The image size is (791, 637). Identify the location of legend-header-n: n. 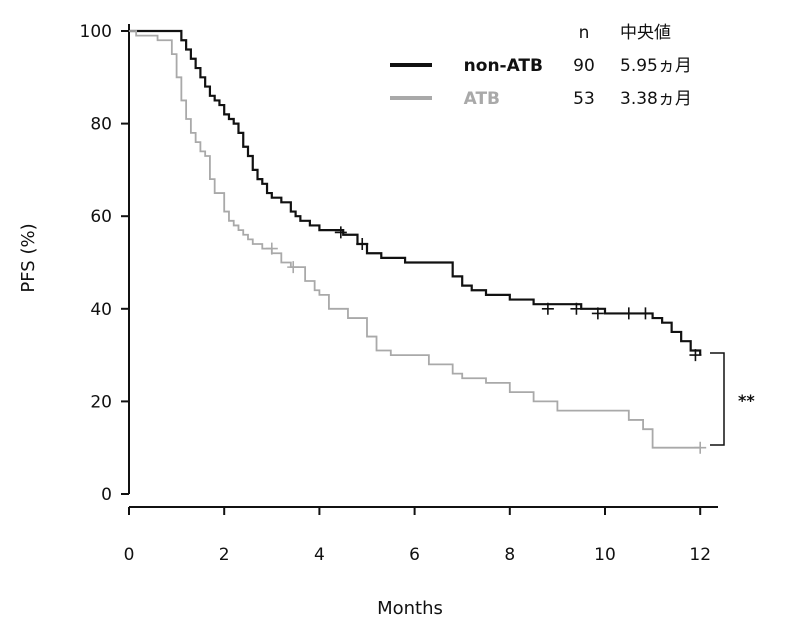
(584, 33).